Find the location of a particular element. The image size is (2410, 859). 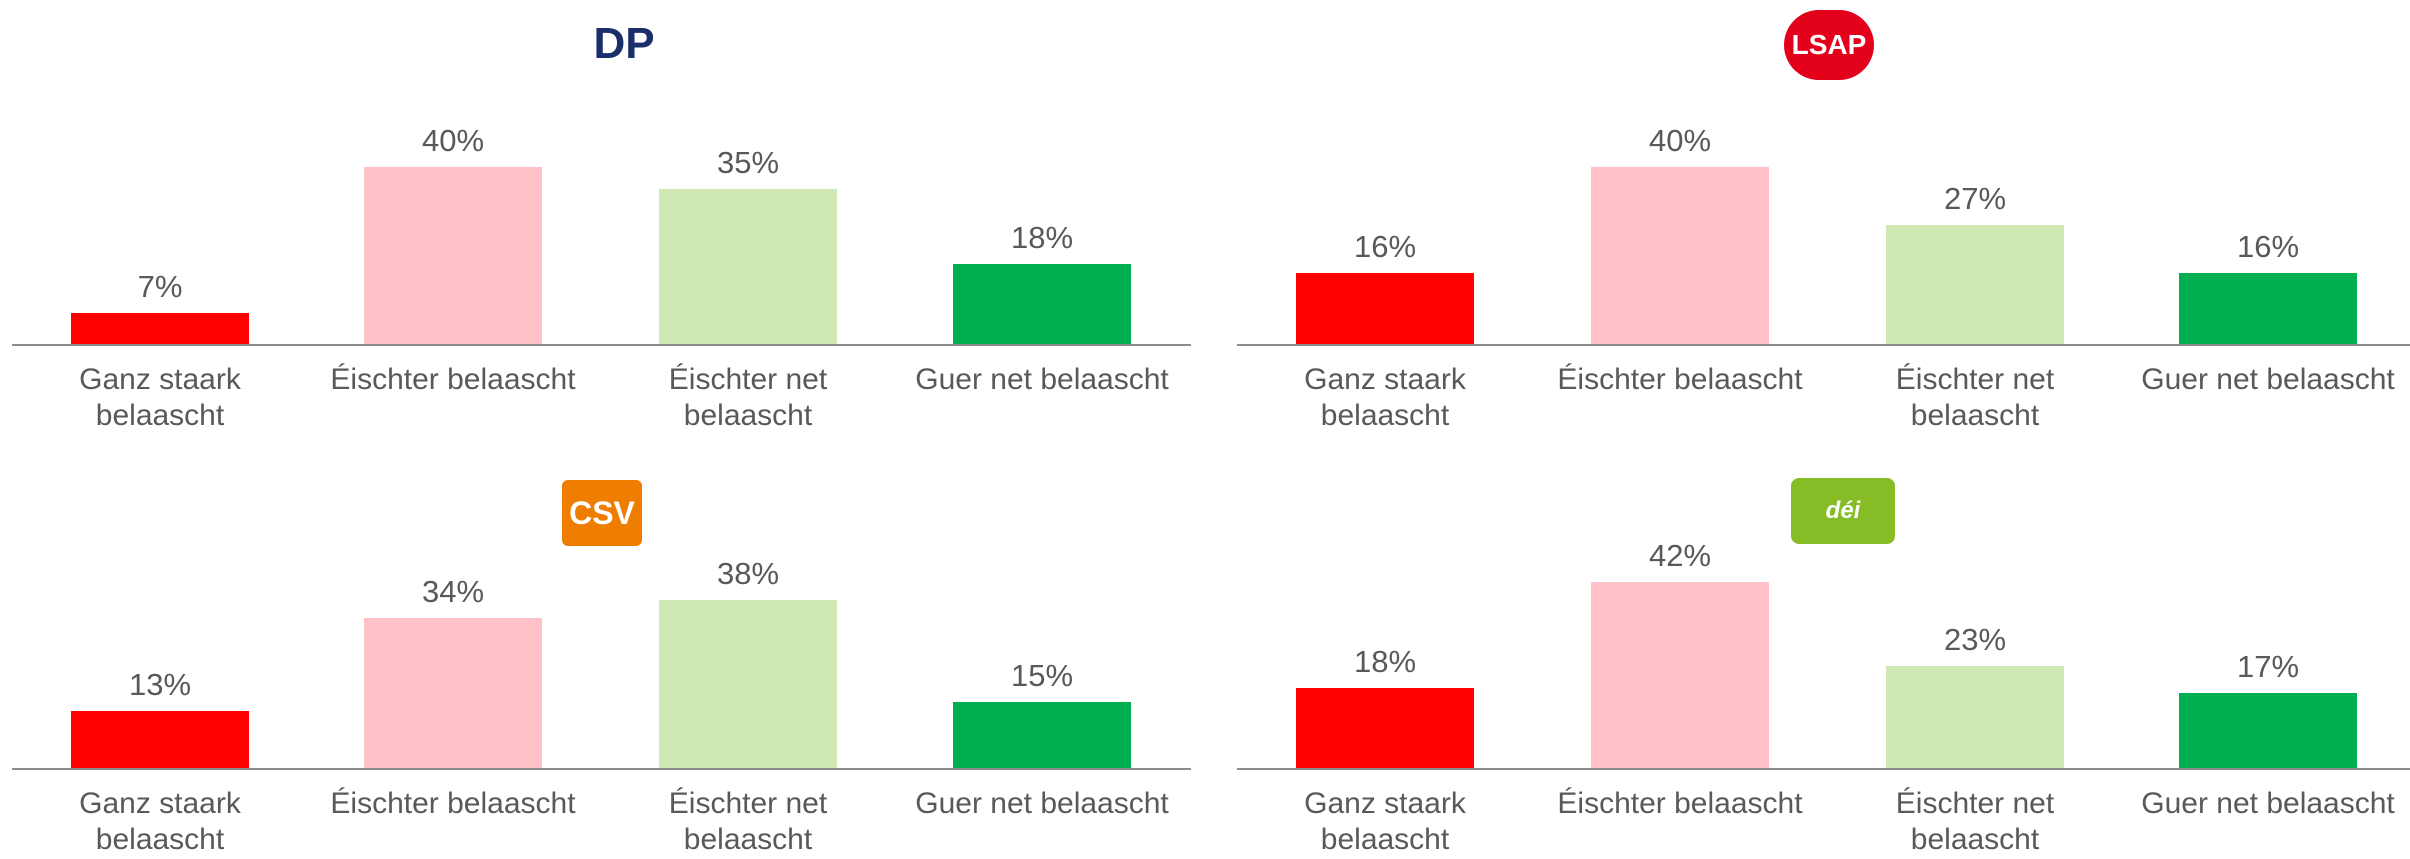

value-label: 13% is located at coordinates (160, 684).